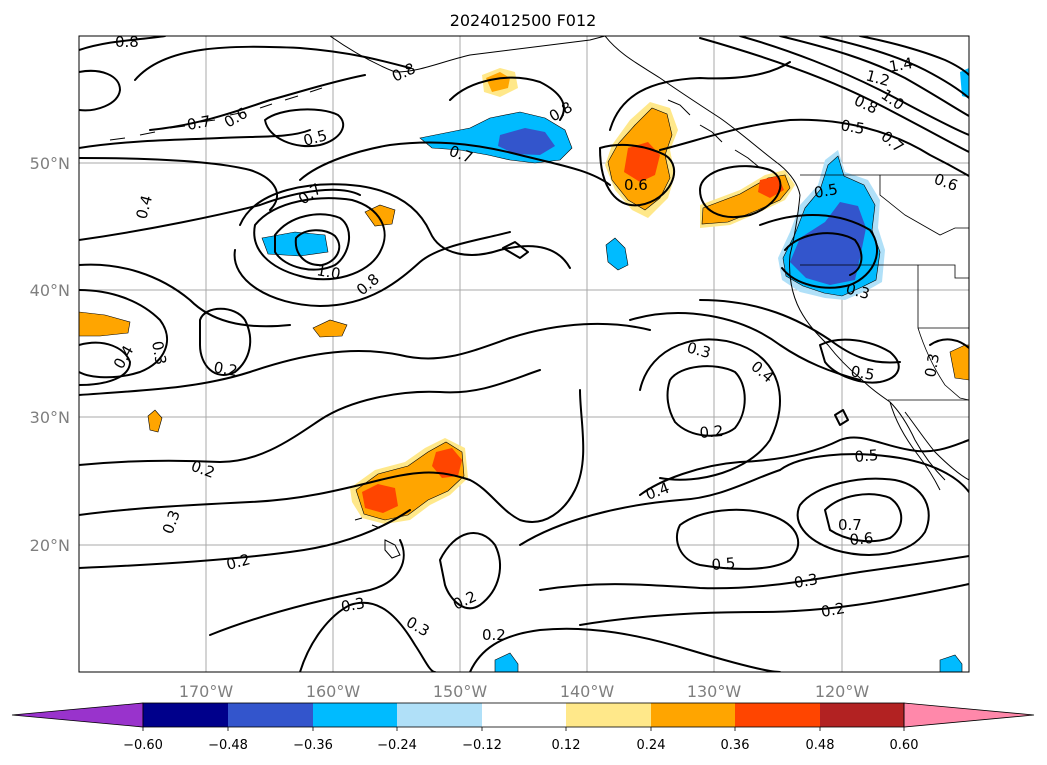 This screenshot has width=1047, height=765. I want to click on state-border-or-ca, so click(884, 271).